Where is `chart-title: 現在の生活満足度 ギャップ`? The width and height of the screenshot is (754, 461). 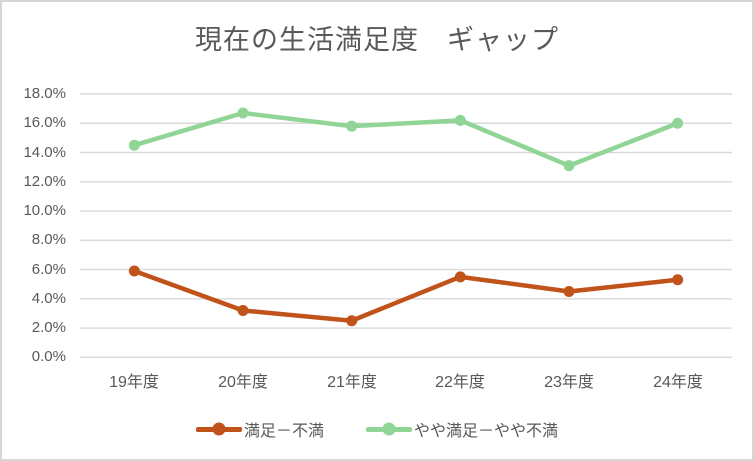
chart-title: 現在の生活満足度 ギャップ is located at coordinates (377, 40).